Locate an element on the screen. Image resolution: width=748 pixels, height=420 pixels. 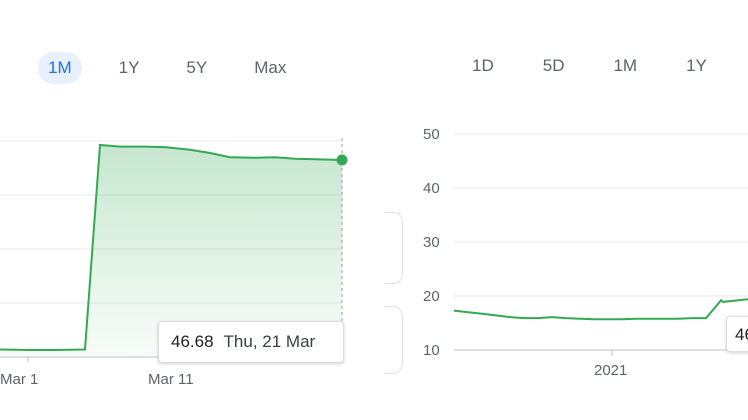
tooltip-value: 46.68 is located at coordinates (192, 341).